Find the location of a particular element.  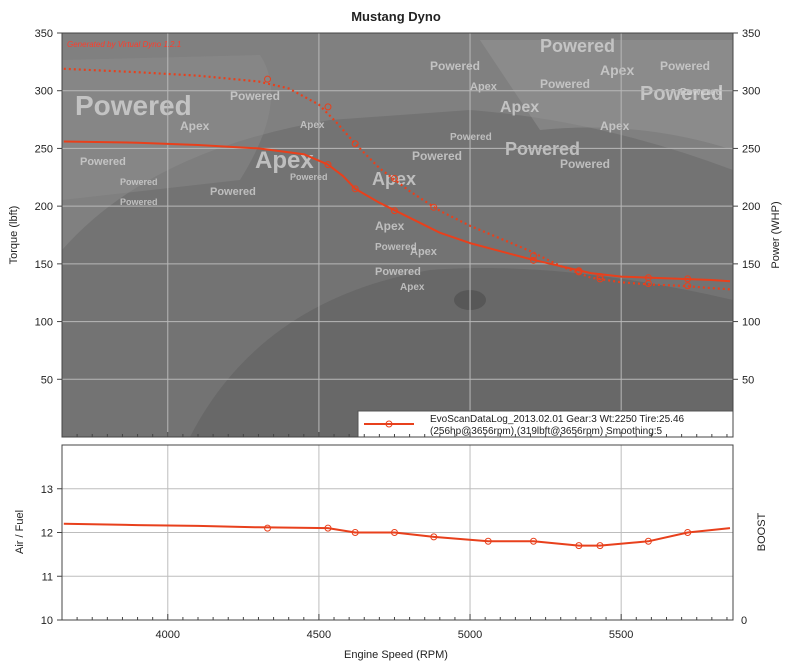

boost-tick-label: 0 is located at coordinates (744, 621).